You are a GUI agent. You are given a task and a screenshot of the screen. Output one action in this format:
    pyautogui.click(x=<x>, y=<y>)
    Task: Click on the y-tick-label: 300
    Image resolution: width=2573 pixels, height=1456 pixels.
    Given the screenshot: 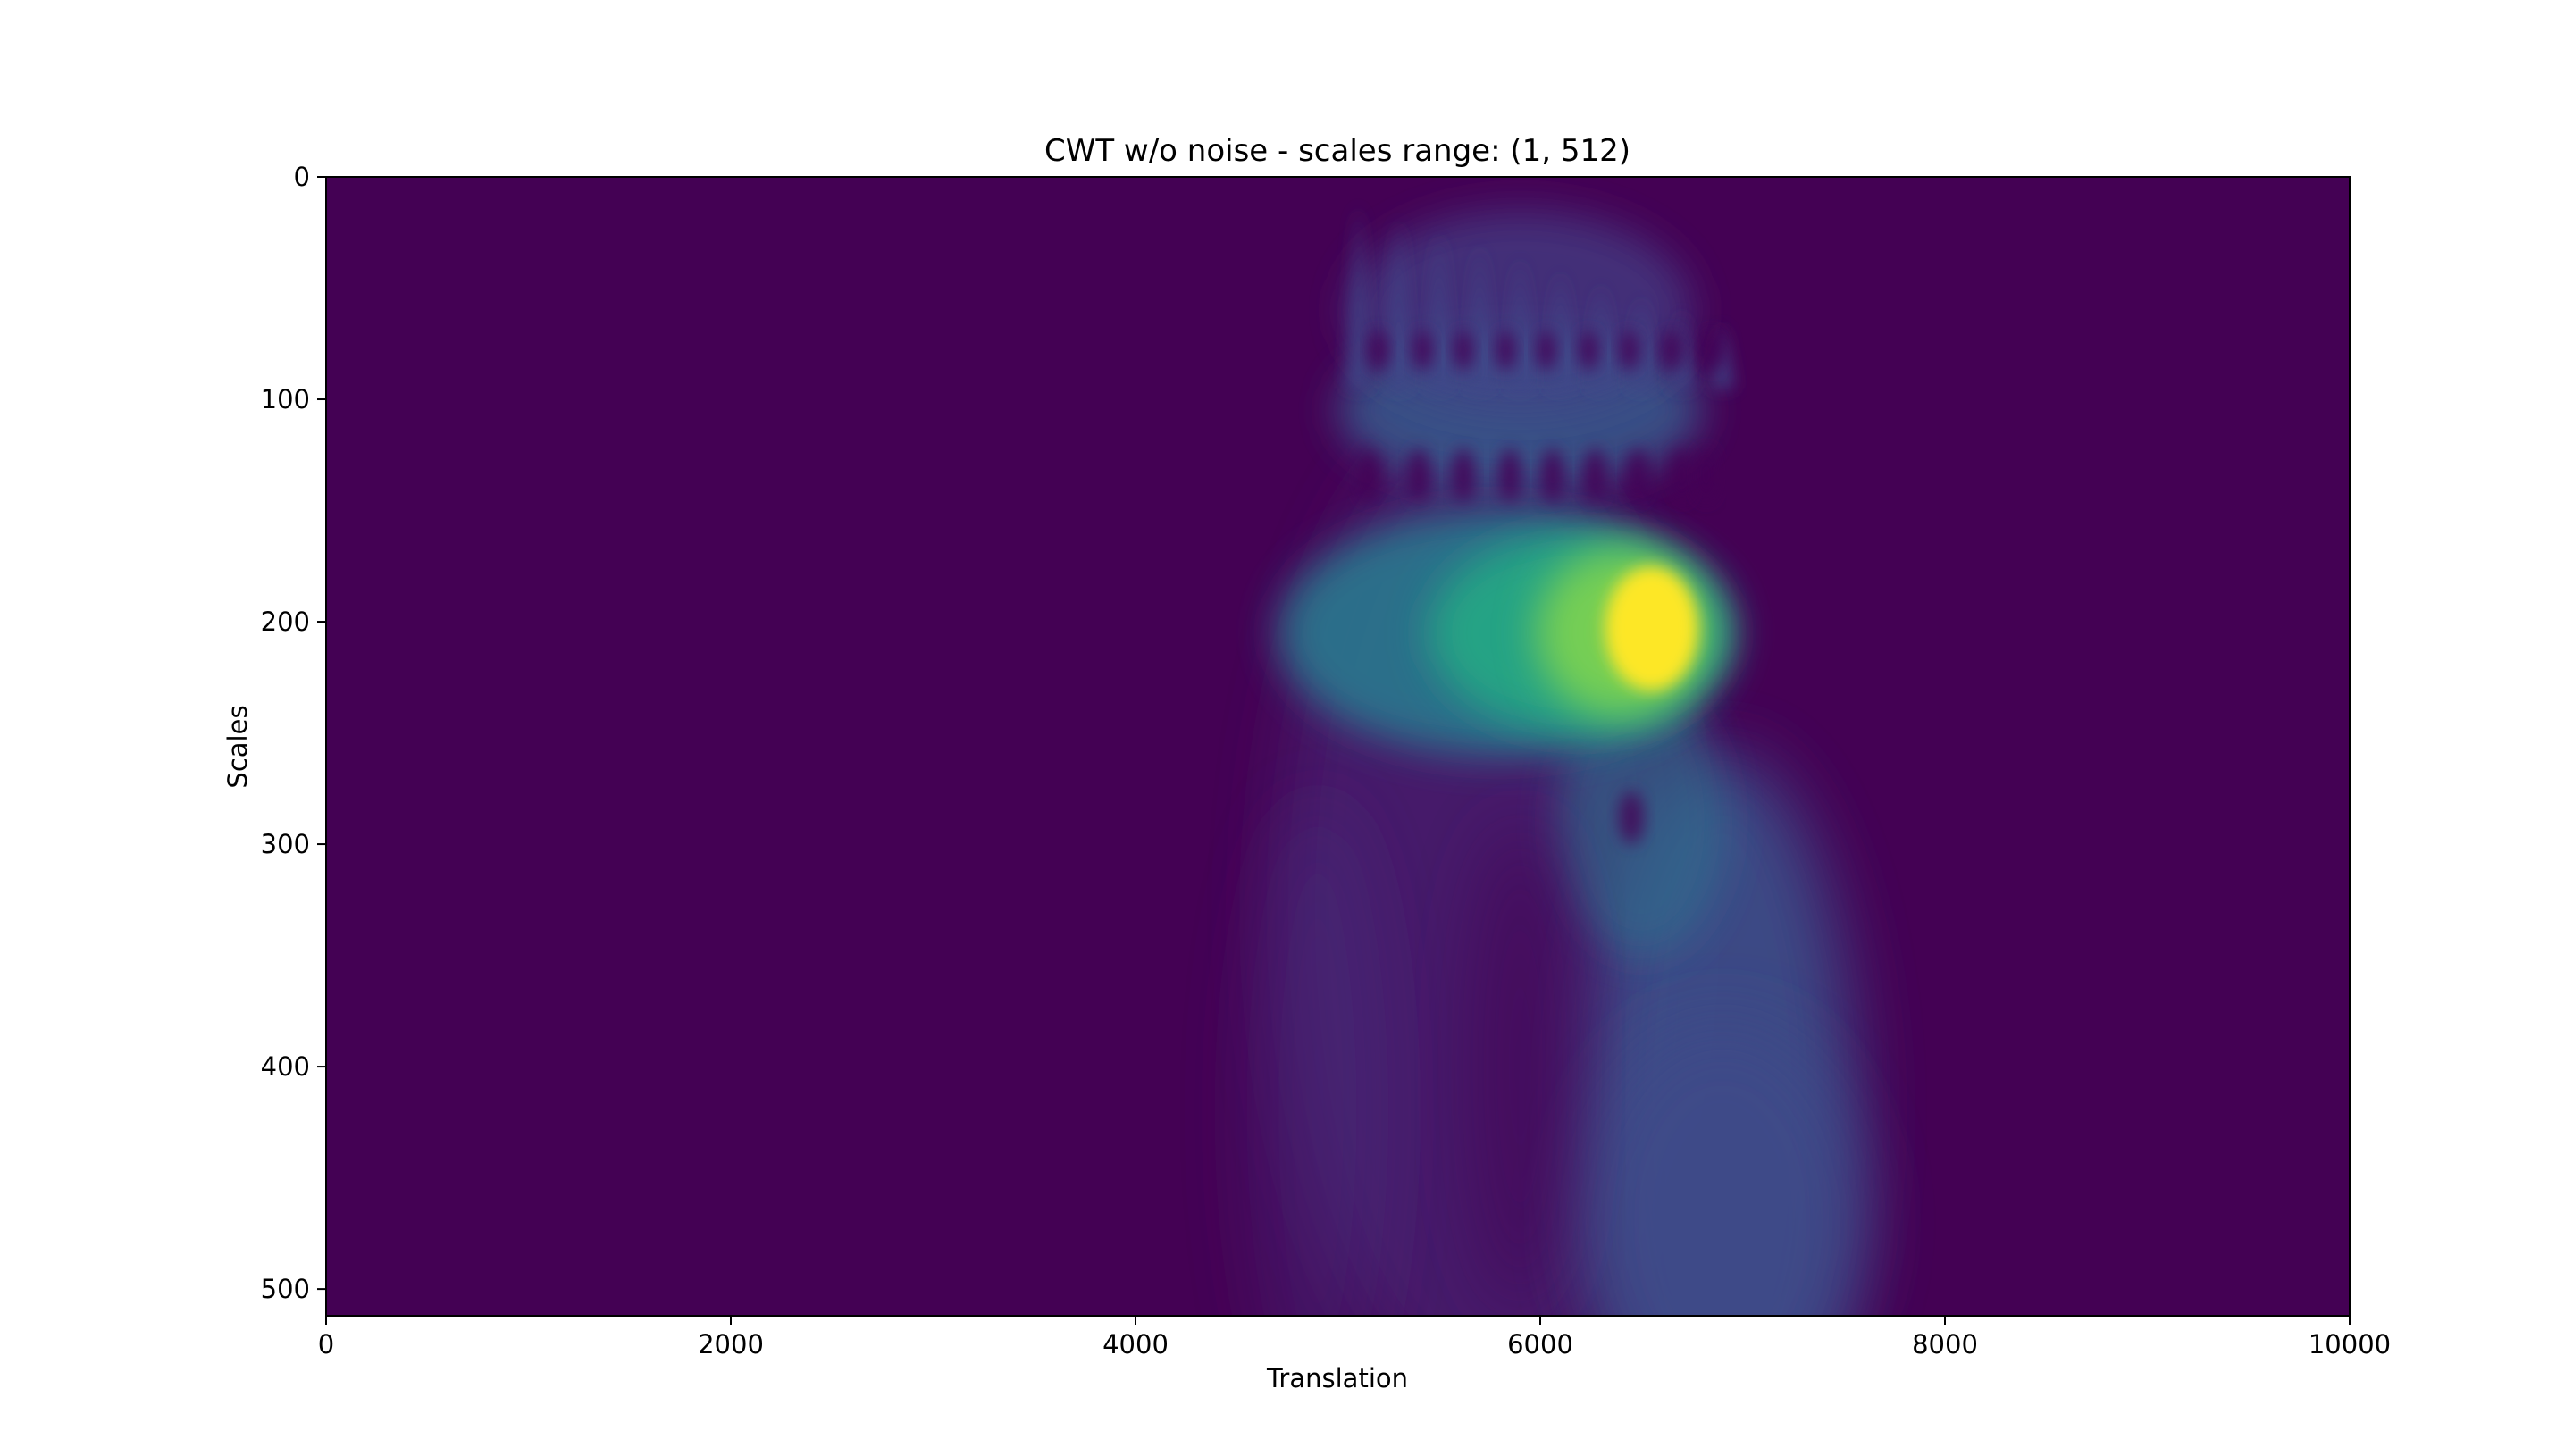 What is the action you would take?
    pyautogui.click(x=285, y=844)
    